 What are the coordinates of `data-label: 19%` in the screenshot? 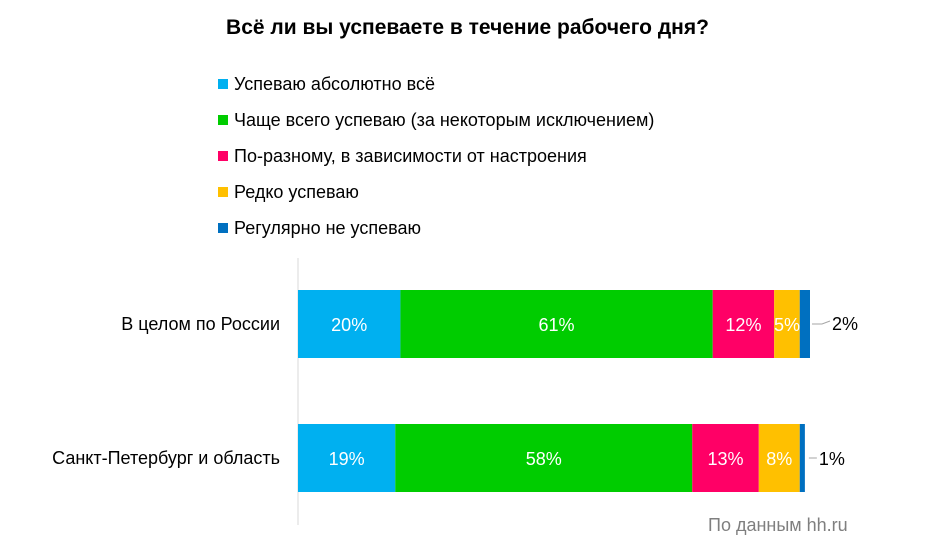 It's located at (347, 459).